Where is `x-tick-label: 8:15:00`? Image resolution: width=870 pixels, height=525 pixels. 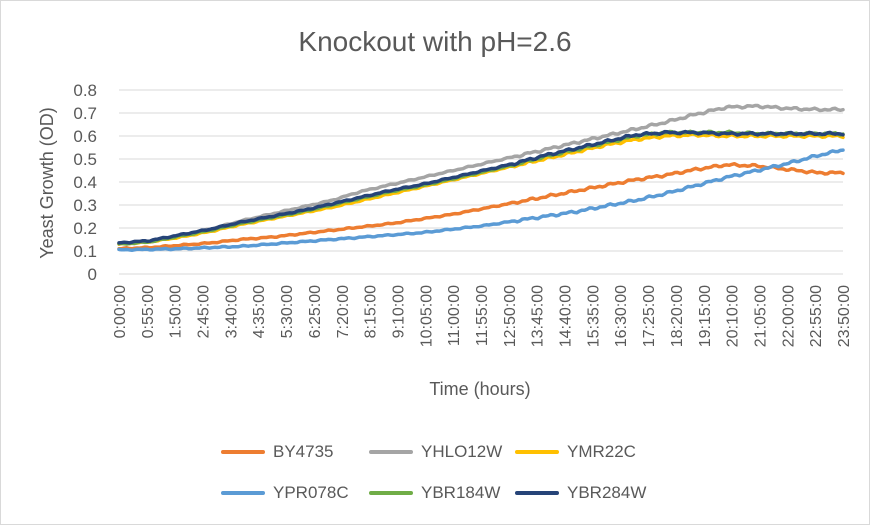 x-tick-label: 8:15:00 is located at coordinates (371, 311).